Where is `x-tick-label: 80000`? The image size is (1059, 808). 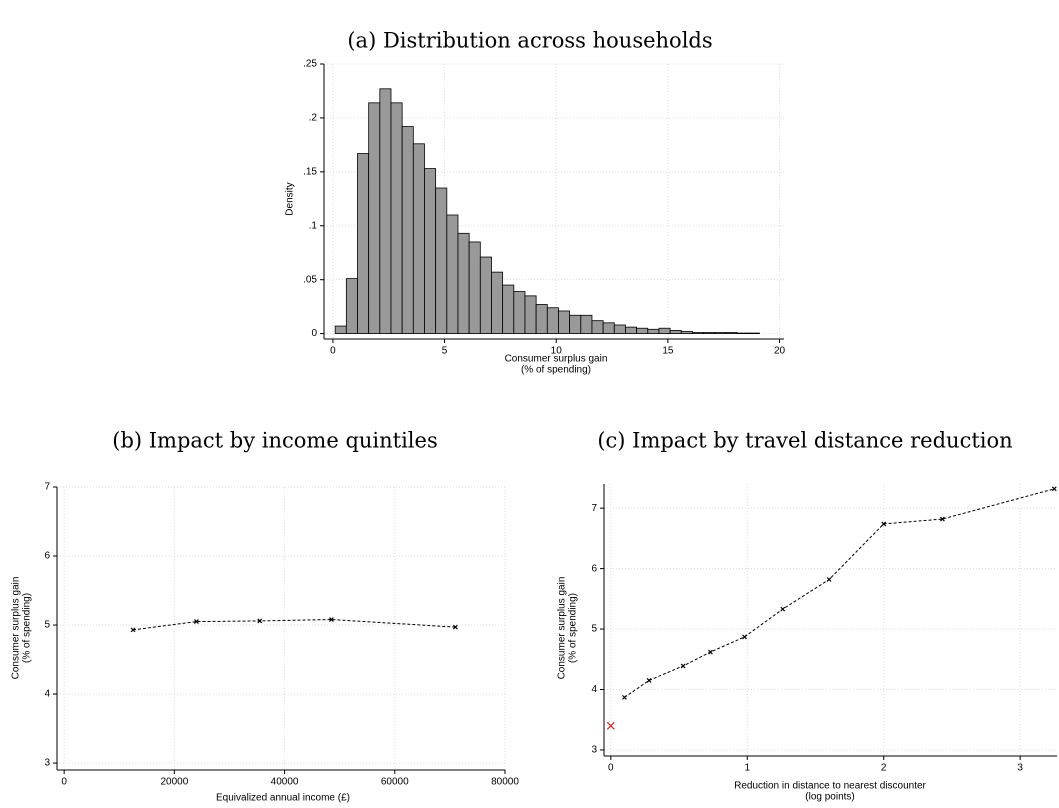
x-tick-label: 80000 is located at coordinates (505, 782).